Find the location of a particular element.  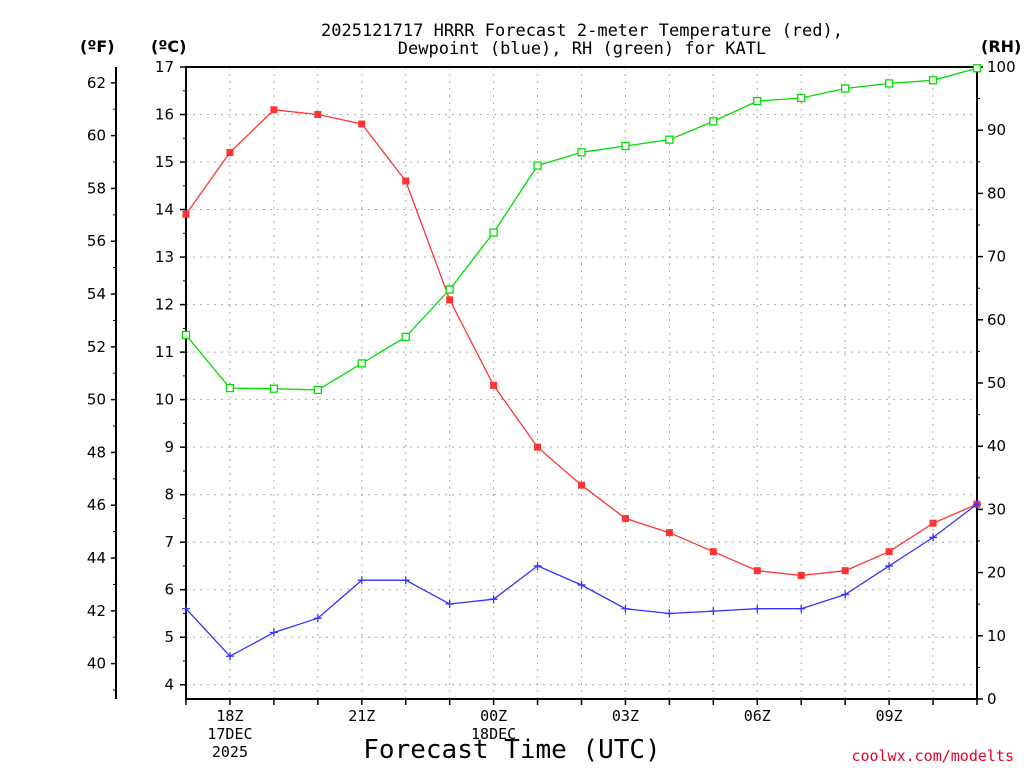

celsius-tick-label: 17 is located at coordinates (164, 67).